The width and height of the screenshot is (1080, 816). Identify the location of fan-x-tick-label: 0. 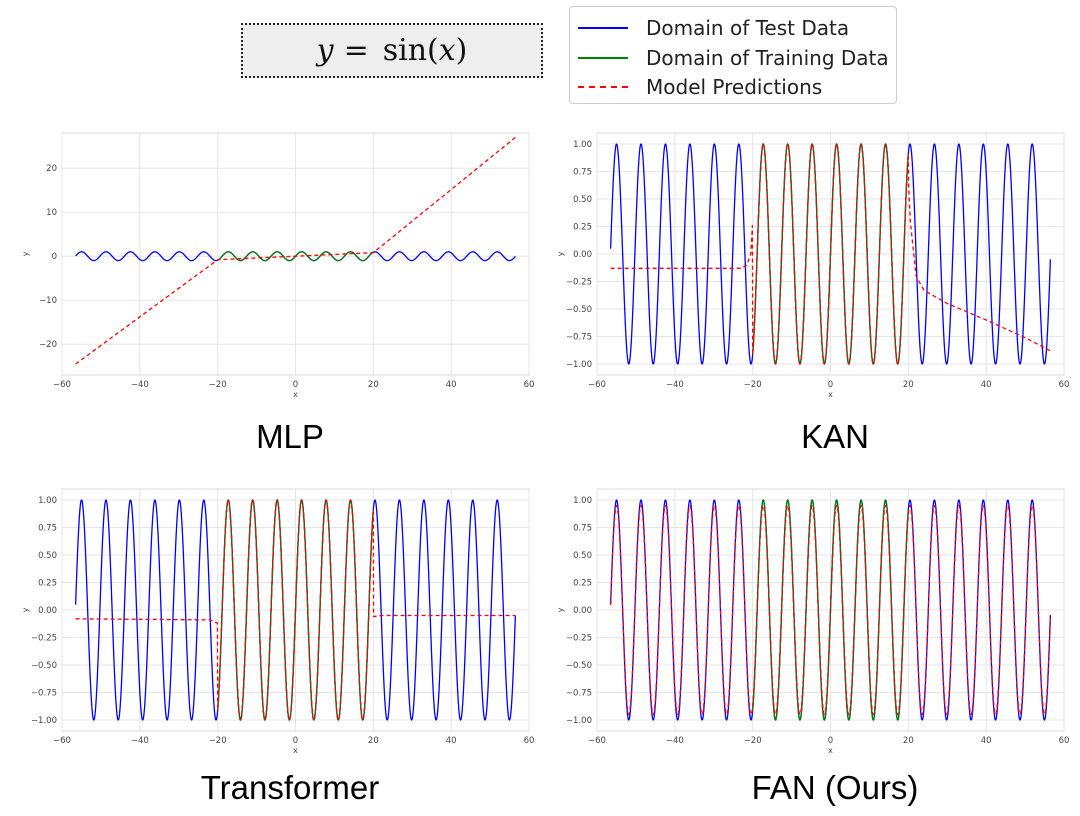
(830, 741).